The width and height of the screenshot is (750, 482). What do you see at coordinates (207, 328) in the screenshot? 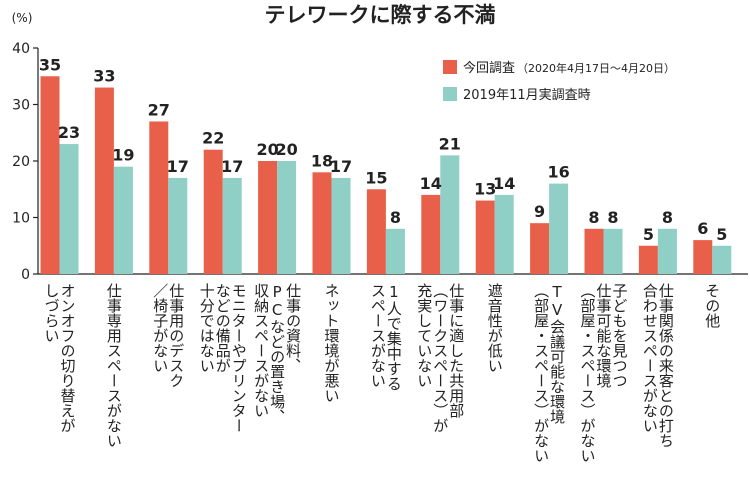
I see `category-label-line: 十分ではない` at bounding box center [207, 328].